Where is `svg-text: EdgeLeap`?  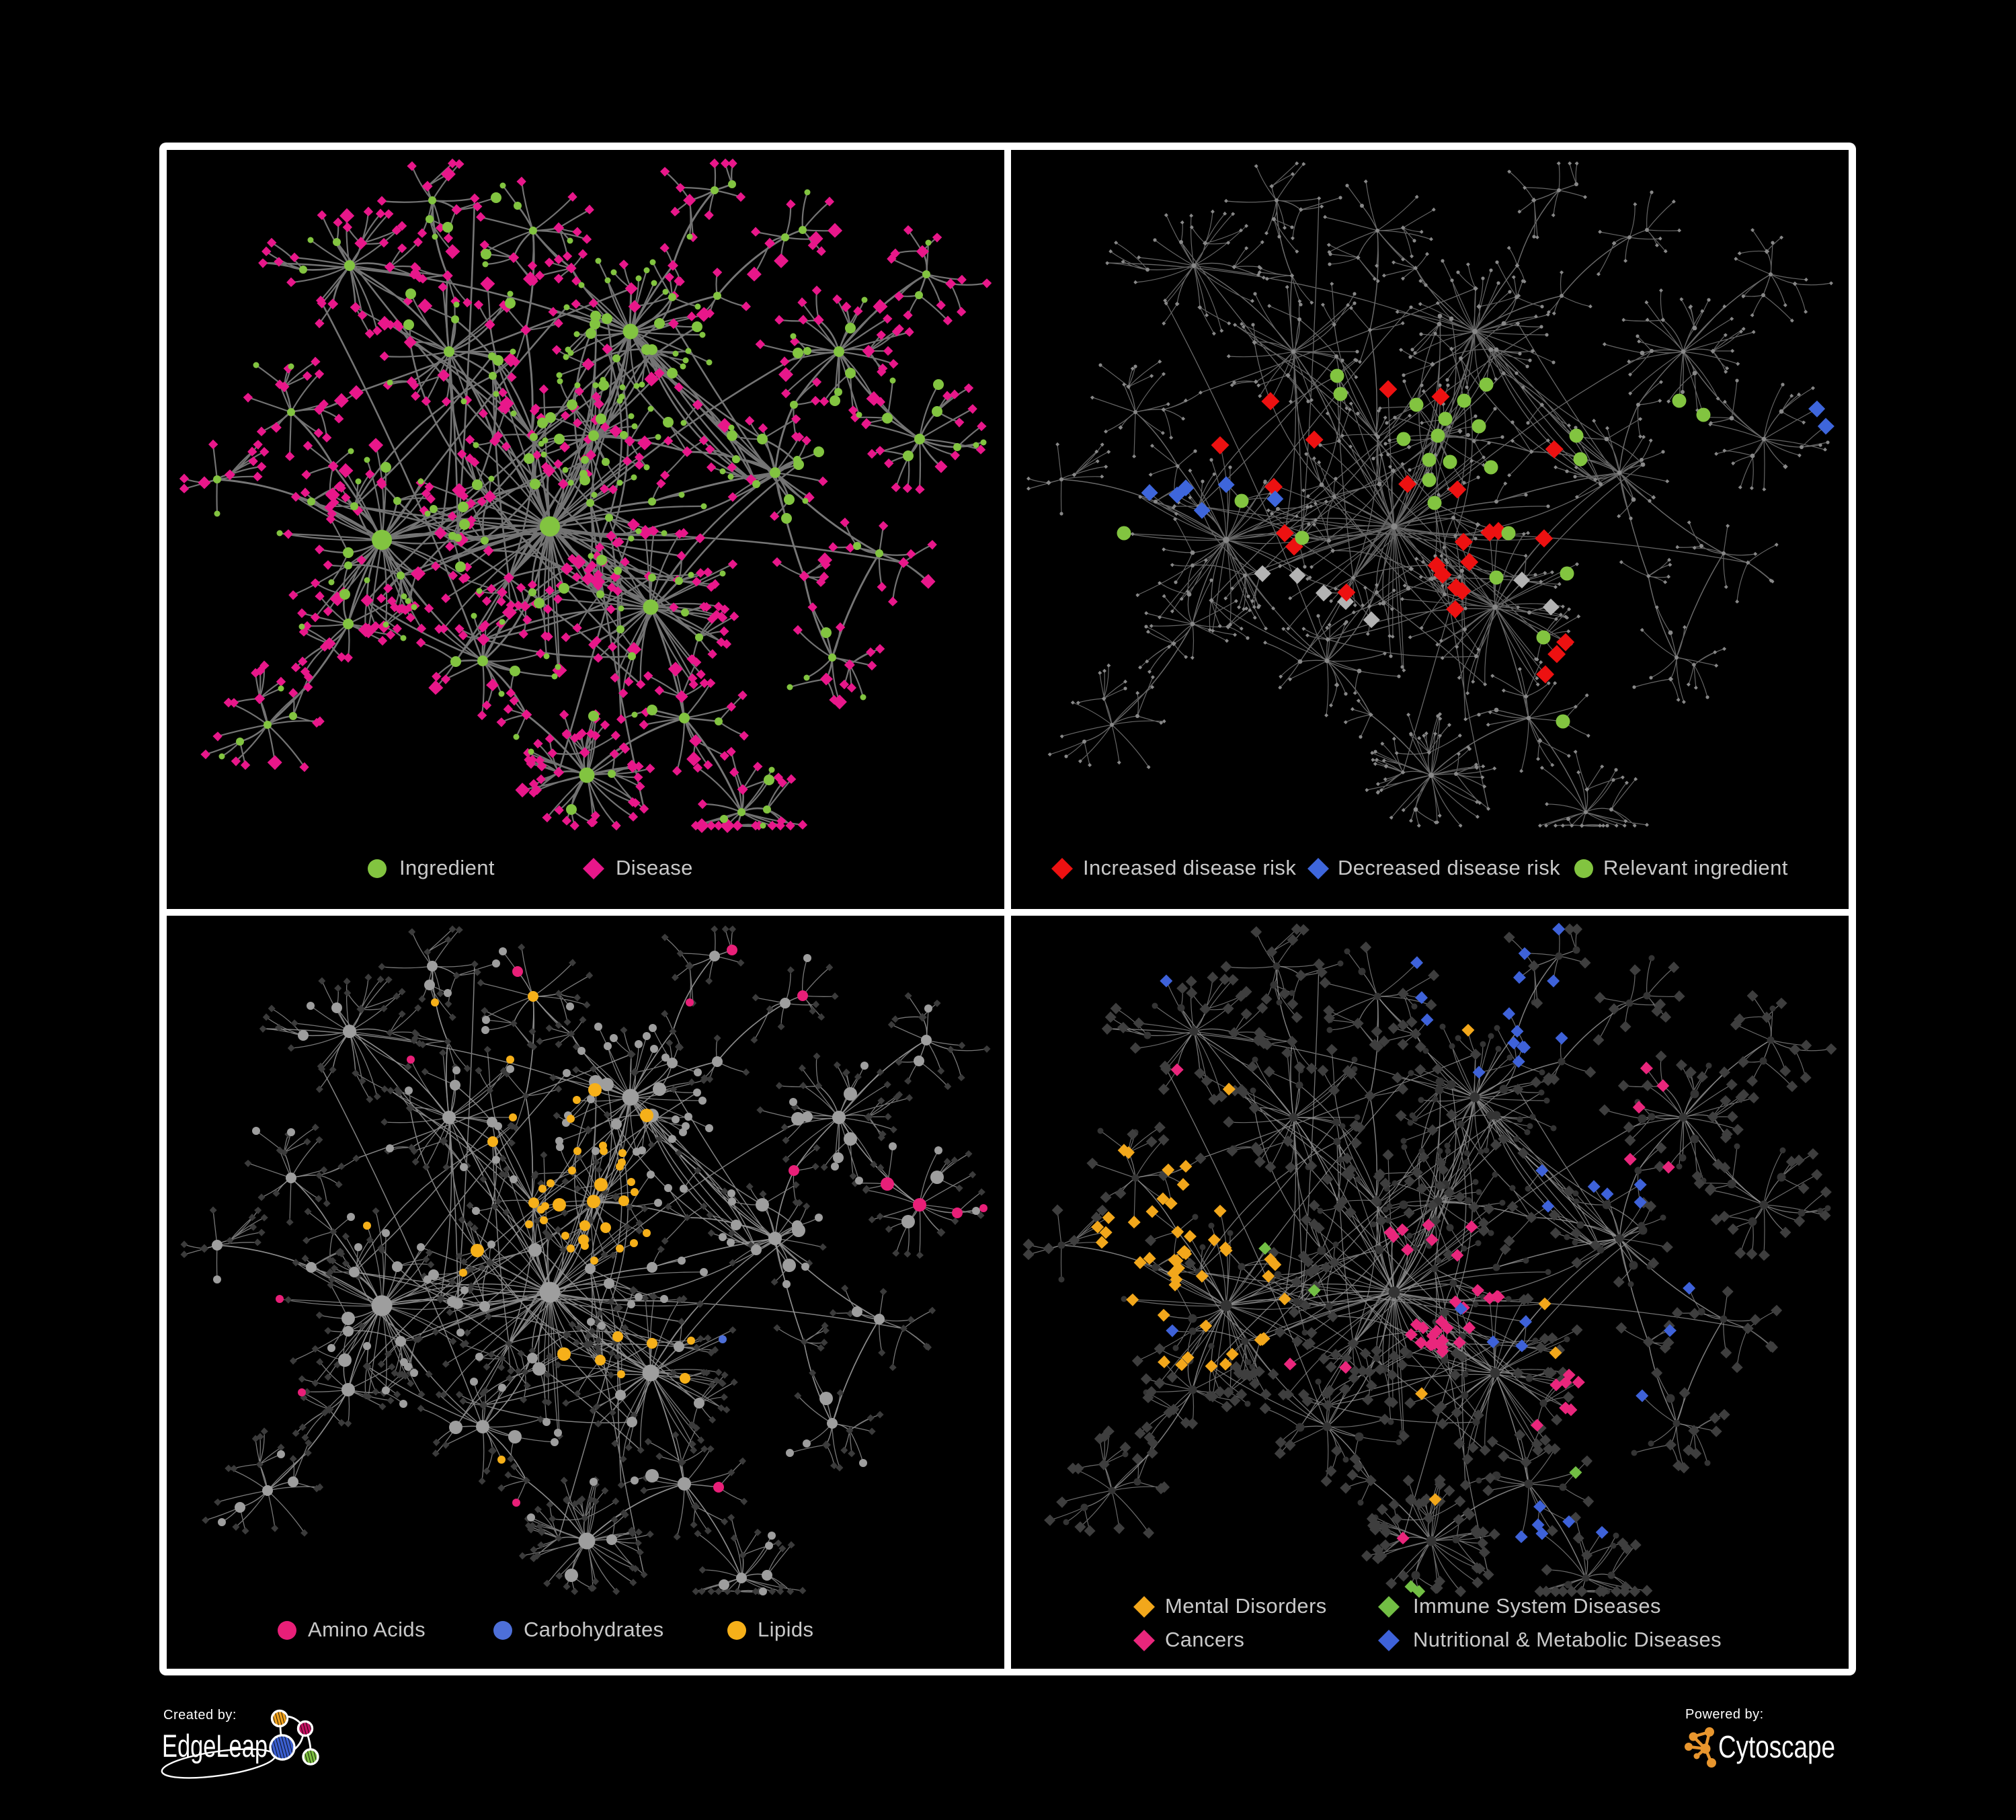 svg-text: EdgeLeap is located at coordinates (215, 1746).